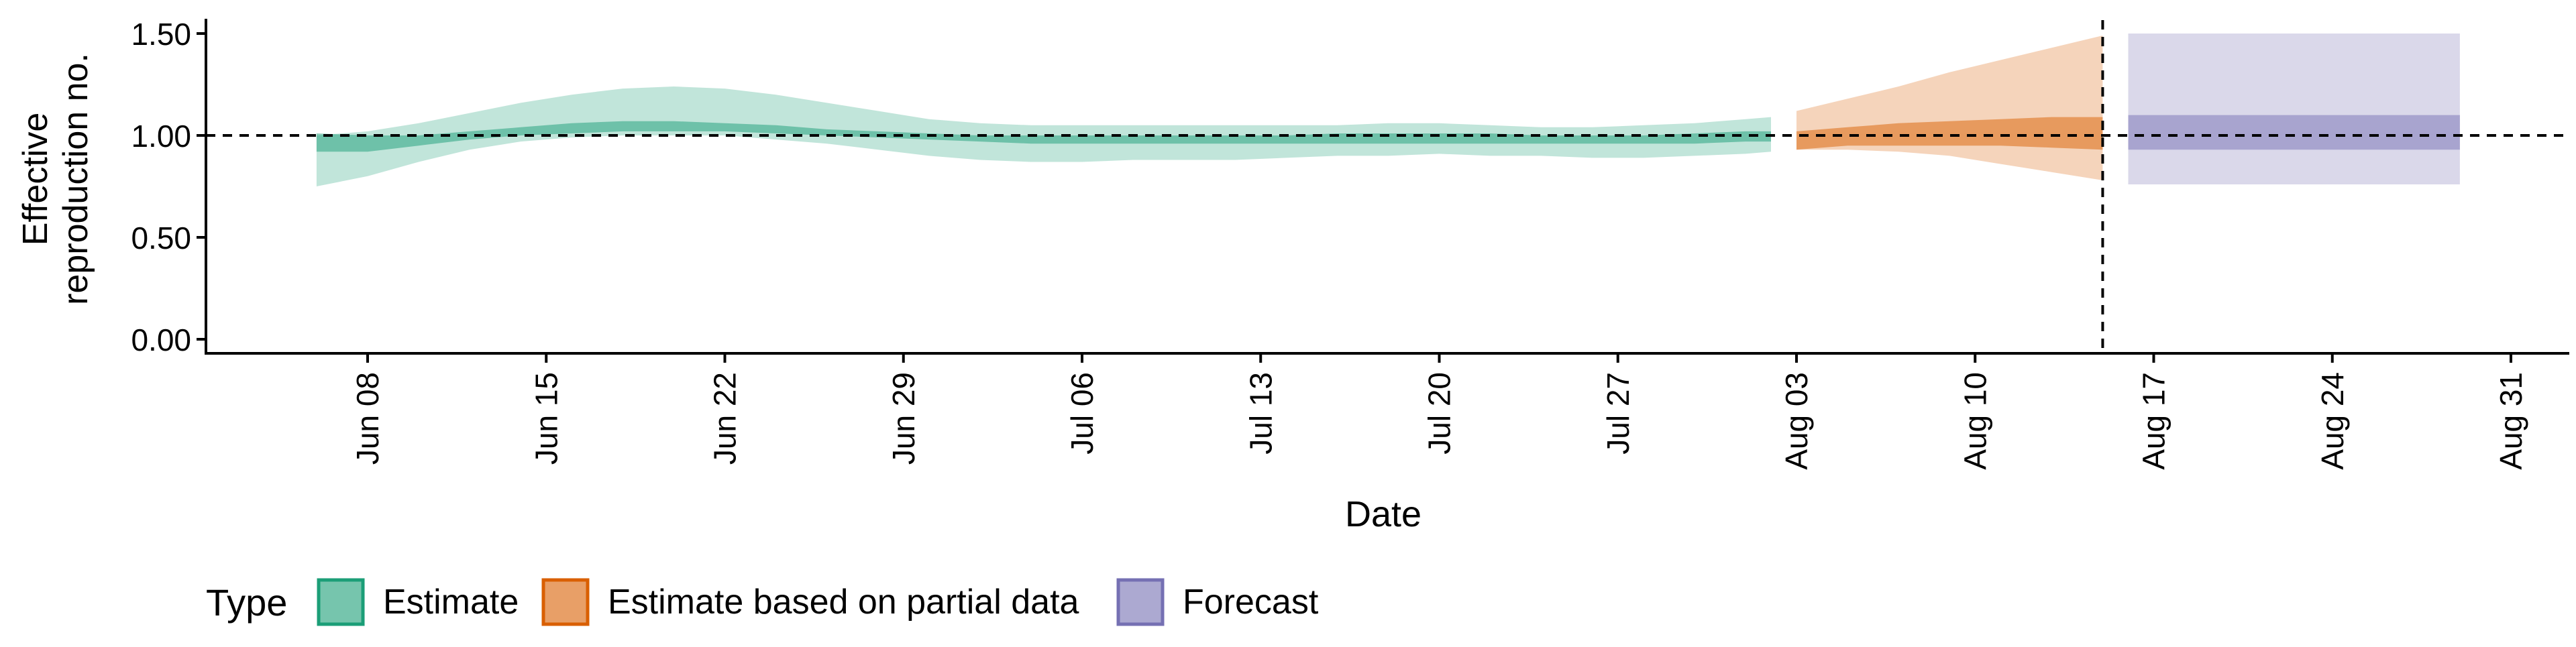  What do you see at coordinates (367, 418) in the screenshot?
I see `x-tick-label: Jun 08` at bounding box center [367, 418].